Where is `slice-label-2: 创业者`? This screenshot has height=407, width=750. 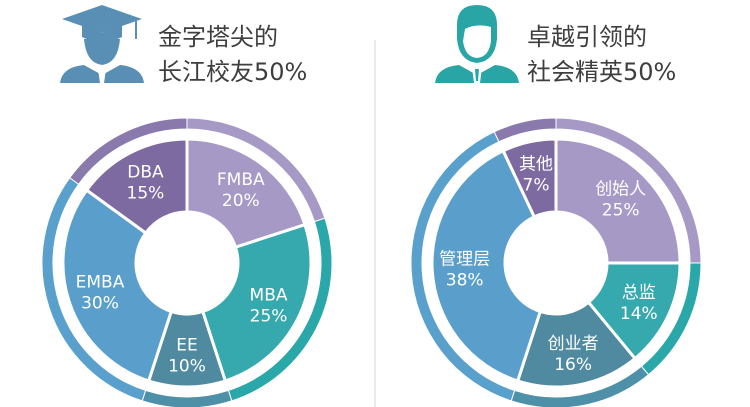
slice-label-2: 创业者 is located at coordinates (573, 344).